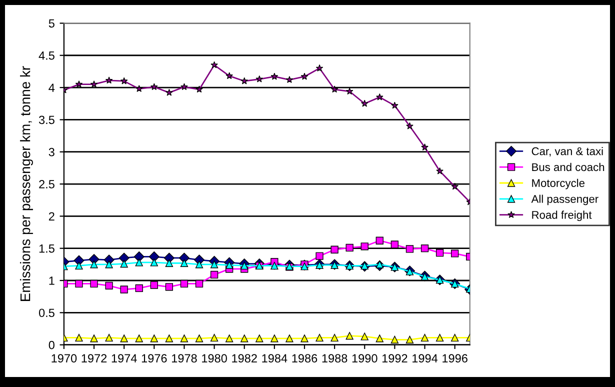  What do you see at coordinates (51, 280) in the screenshot?
I see `y-tick-label: 1` at bounding box center [51, 280].